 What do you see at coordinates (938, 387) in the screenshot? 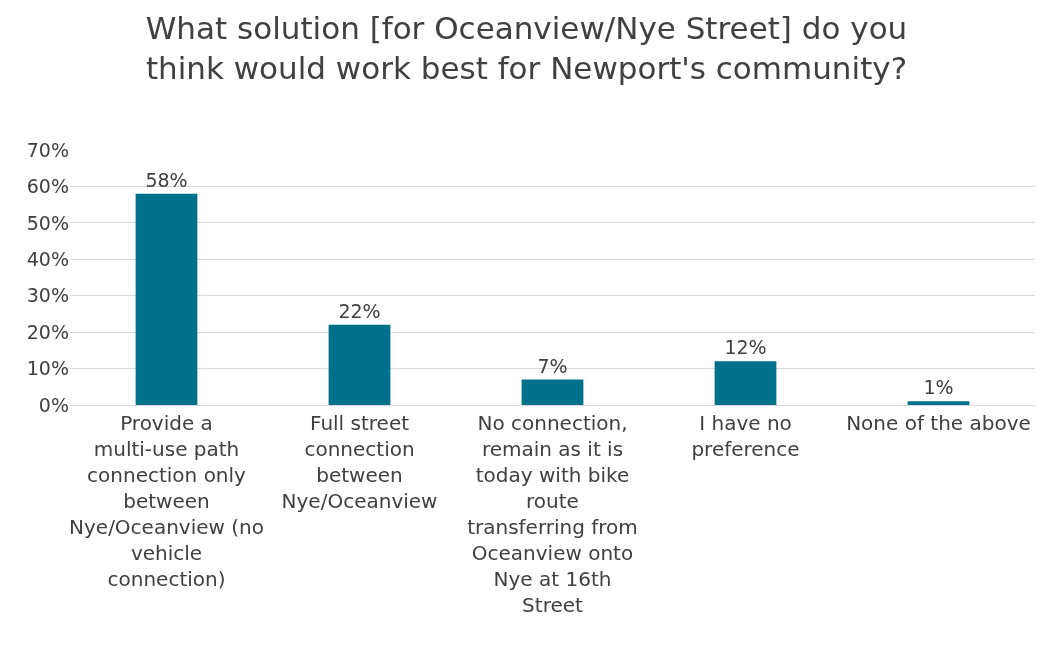
I see `data-label: 1%` at bounding box center [938, 387].